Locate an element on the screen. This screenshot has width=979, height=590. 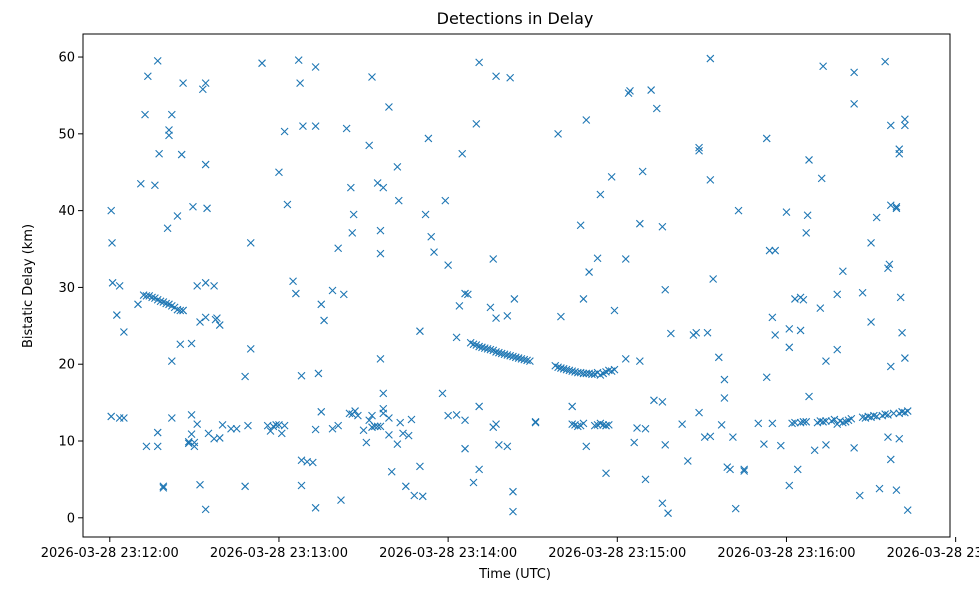
y-tick-label: 20 is located at coordinates (66, 365).